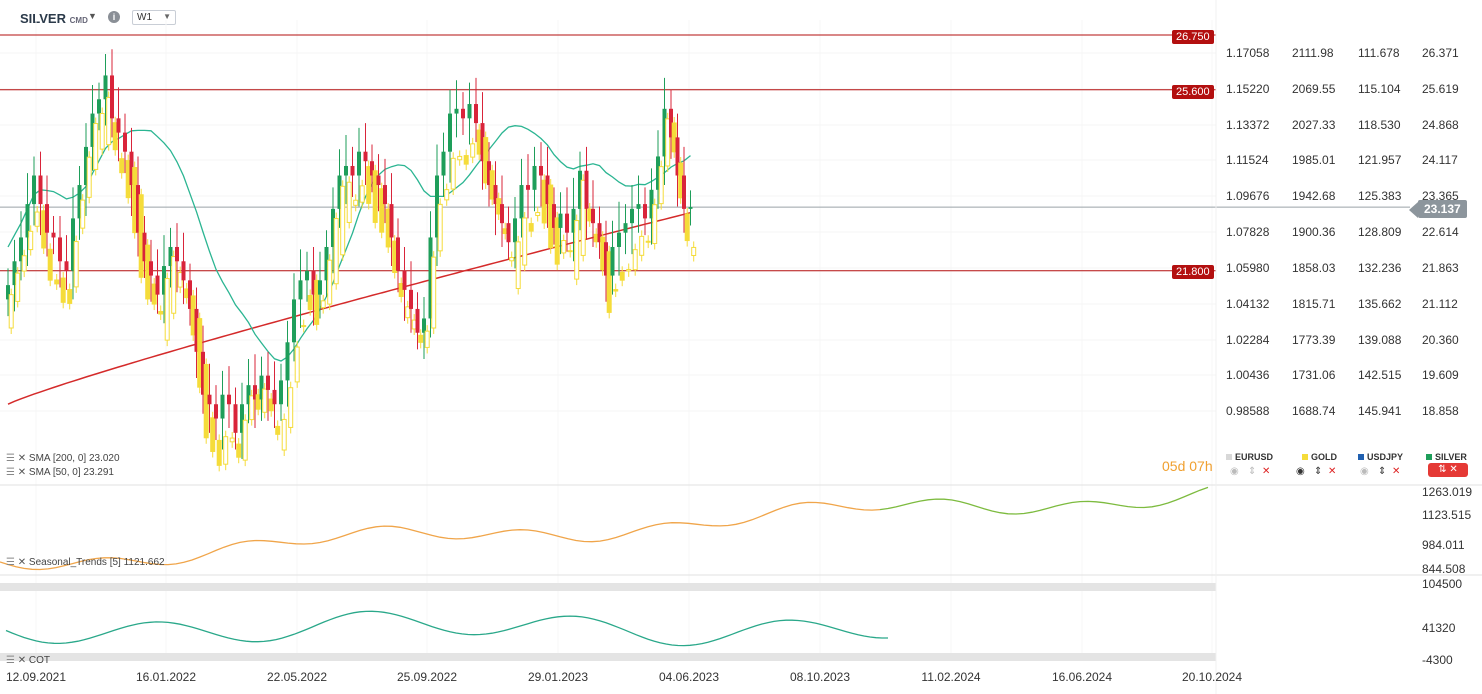 This screenshot has height=694, width=1482. What do you see at coordinates (1443, 545) in the screenshot?
I see `axis-seasonal-tick: 984.011` at bounding box center [1443, 545].